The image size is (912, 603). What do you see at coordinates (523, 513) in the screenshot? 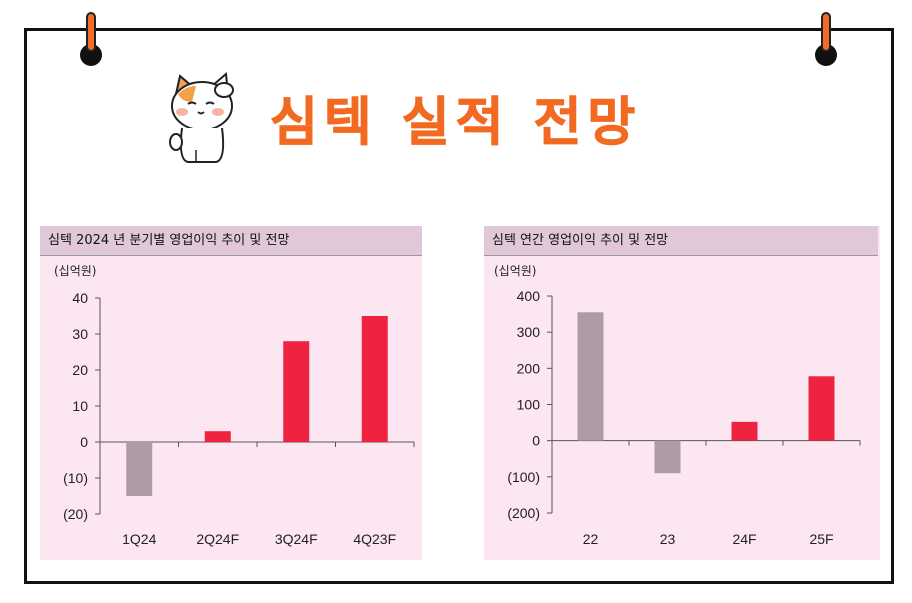
I see `y-tick-label: (200)` at bounding box center [523, 513].